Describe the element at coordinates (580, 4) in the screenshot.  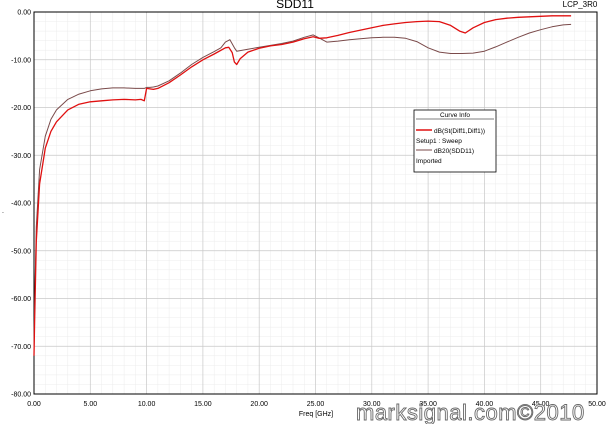
I see `corner-label: LCP_3R0` at that location.